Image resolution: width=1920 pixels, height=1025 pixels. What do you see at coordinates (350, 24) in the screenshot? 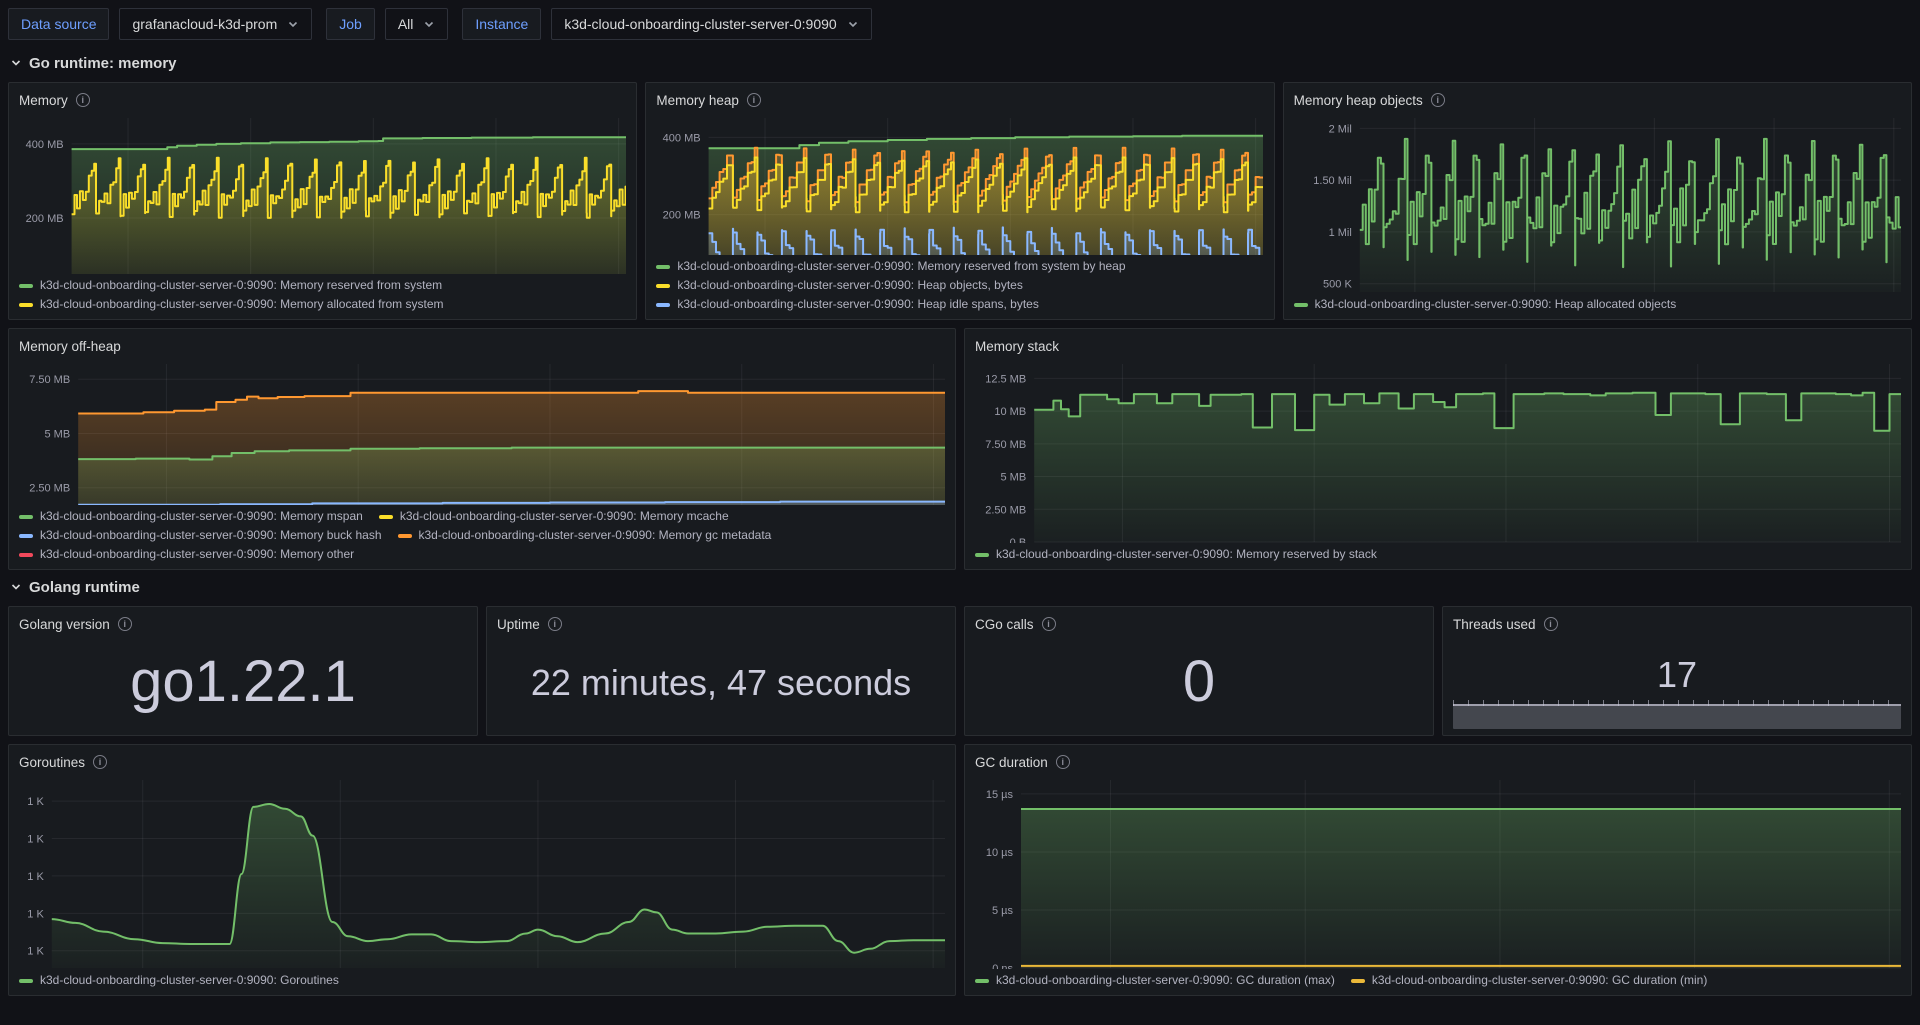
I see `job-label: Job` at bounding box center [350, 24].